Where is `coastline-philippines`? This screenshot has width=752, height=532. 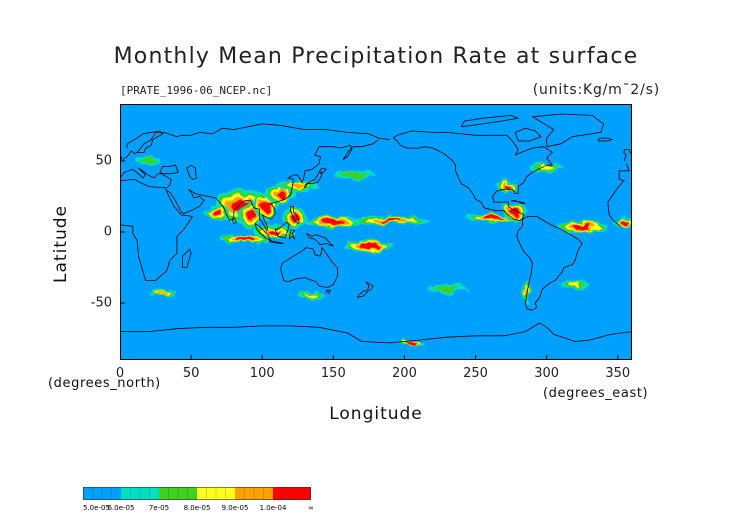
coastline-philippines is located at coordinates (295, 215).